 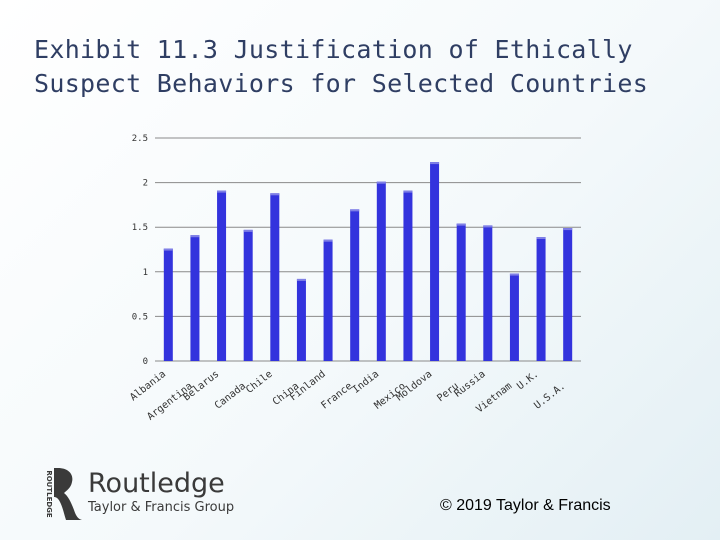 I want to click on y-tick-label: 2.5, so click(x=140, y=139).